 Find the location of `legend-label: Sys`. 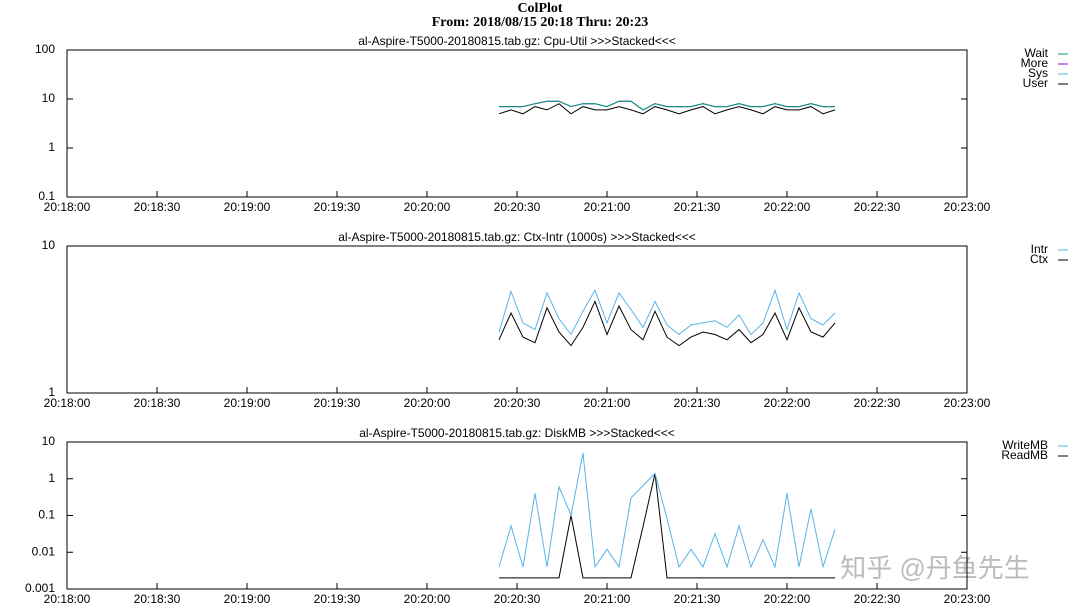

legend-label: Sys is located at coordinates (1038, 73).